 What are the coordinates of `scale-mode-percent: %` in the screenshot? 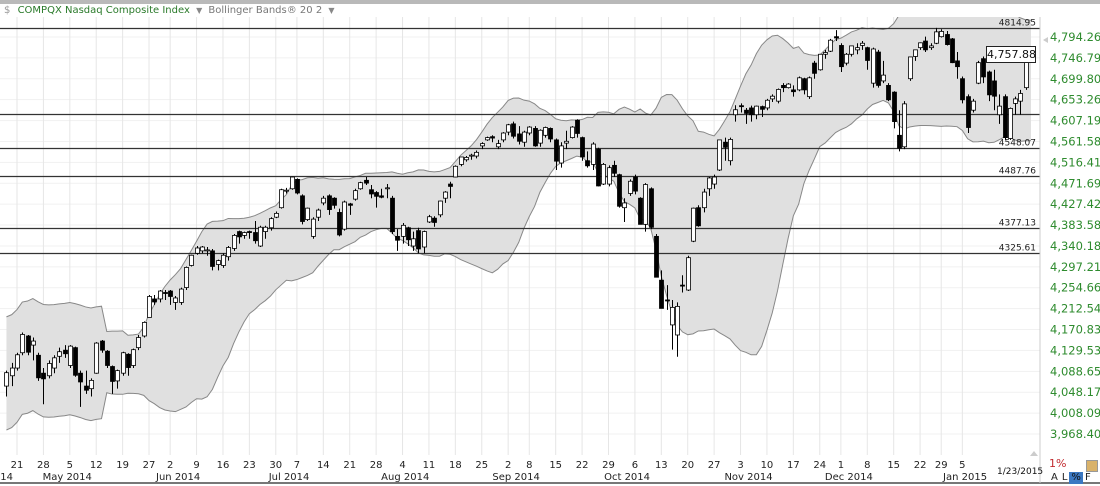 It's located at (1076, 478).